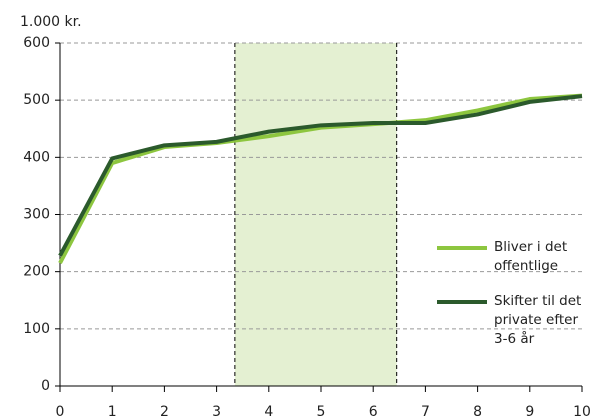 The width and height of the screenshot is (593, 417). Describe the element at coordinates (321, 410) in the screenshot. I see `x-tick-label: 5` at that location.